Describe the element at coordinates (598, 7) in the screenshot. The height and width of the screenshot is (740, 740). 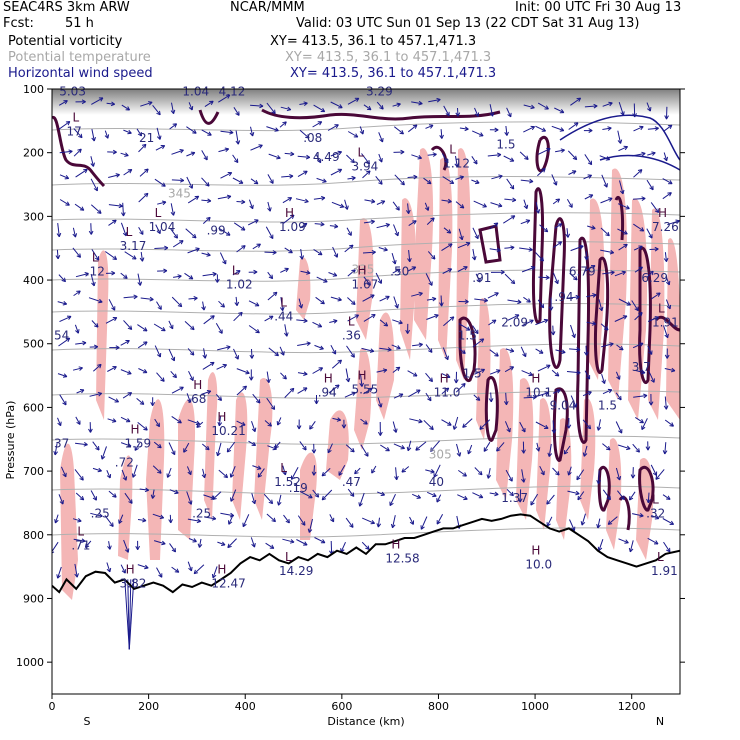
I see `init-time: Init: 00 UTC Fri 30 Aug 13` at that location.